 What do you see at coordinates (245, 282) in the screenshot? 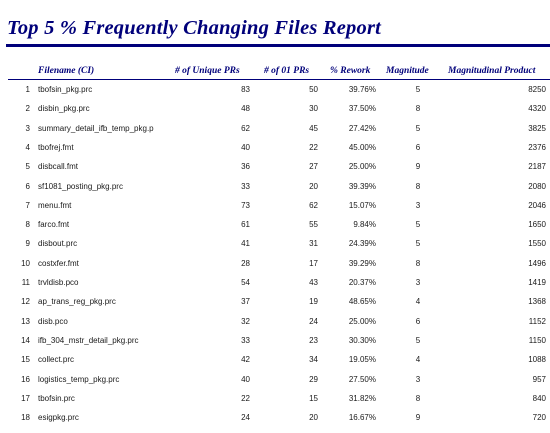
I see `cell-unique-prs: 54` at bounding box center [245, 282].